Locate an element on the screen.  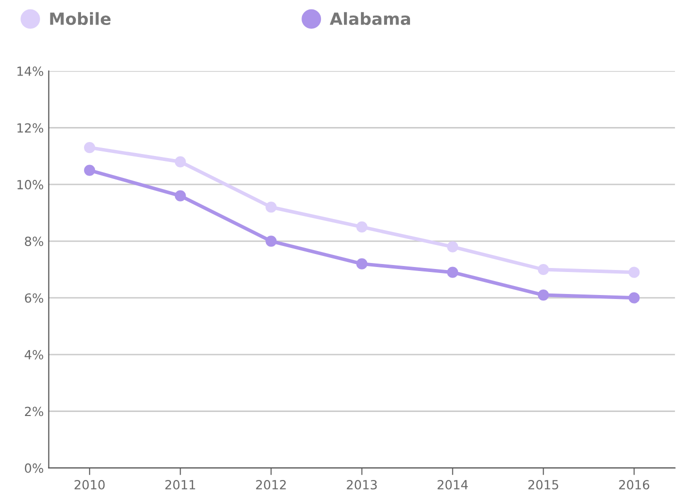
x-tick-label: 2011 is located at coordinates (180, 485).